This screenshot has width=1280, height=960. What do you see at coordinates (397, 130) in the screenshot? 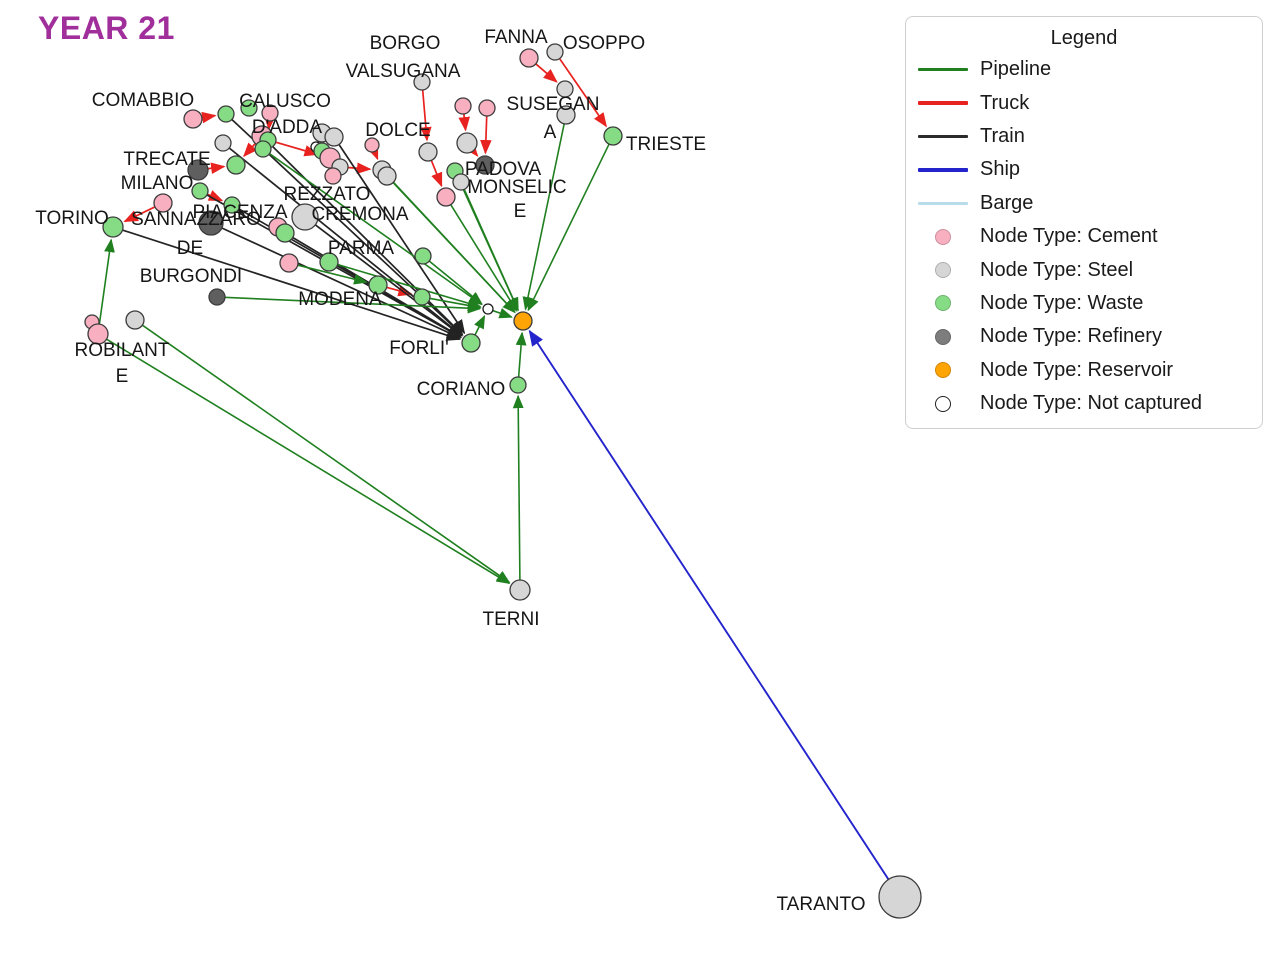
I see `node-label: DOLCE` at bounding box center [397, 130].